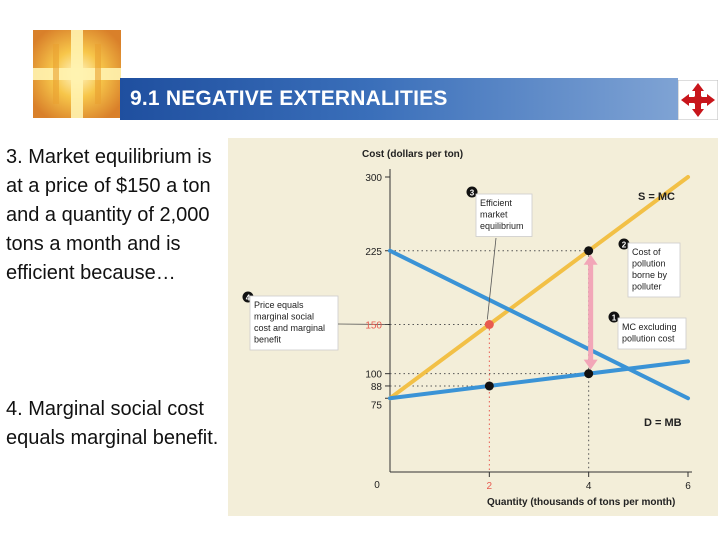 This screenshot has width=720, height=540. I want to click on series-d-mb-line, so click(539, 324).